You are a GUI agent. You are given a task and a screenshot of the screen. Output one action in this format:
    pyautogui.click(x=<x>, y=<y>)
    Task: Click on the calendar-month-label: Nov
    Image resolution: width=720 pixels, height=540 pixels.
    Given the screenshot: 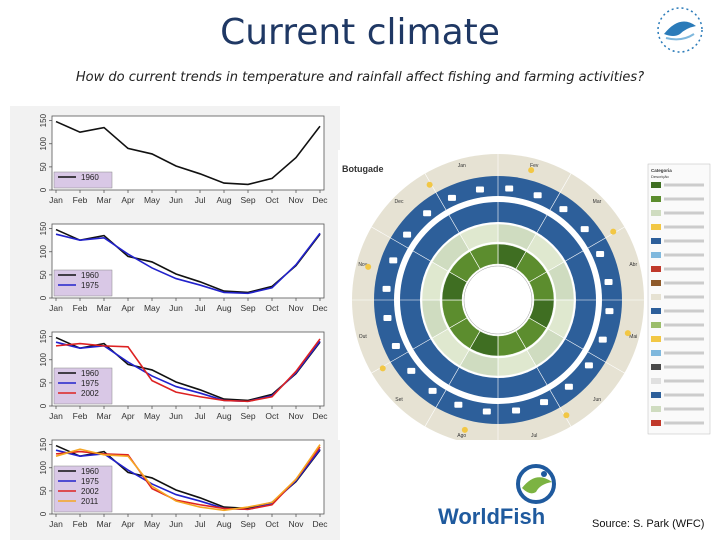 What is the action you would take?
    pyautogui.click(x=362, y=265)
    